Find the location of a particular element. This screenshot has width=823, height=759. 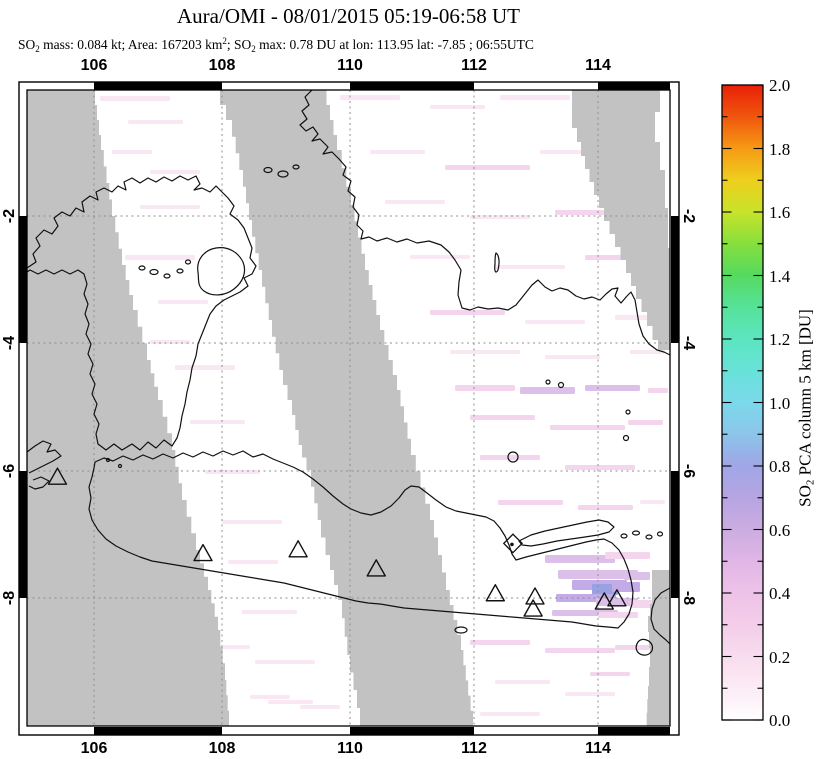

lat-tick-label-left: -8 is located at coordinates (9, 598).